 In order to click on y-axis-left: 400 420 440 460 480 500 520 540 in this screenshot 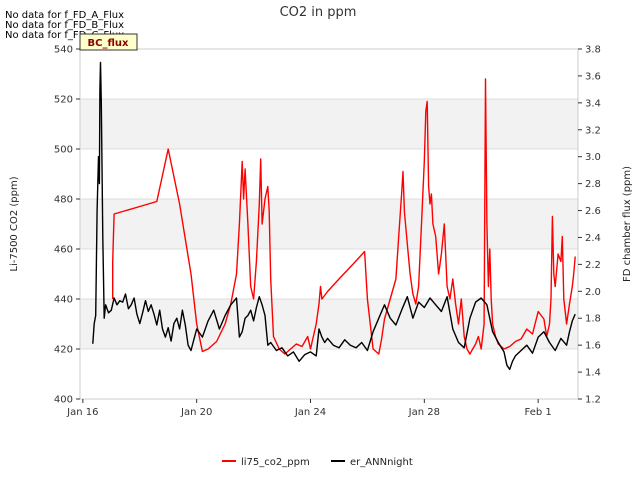, I will do `click(67, 225)`.